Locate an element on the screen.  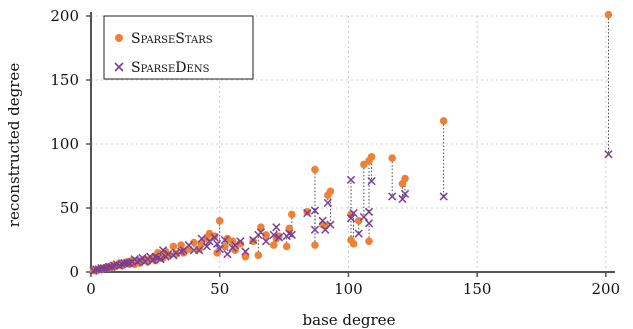
y-tick-label-1: 50 is located at coordinates (69, 208).